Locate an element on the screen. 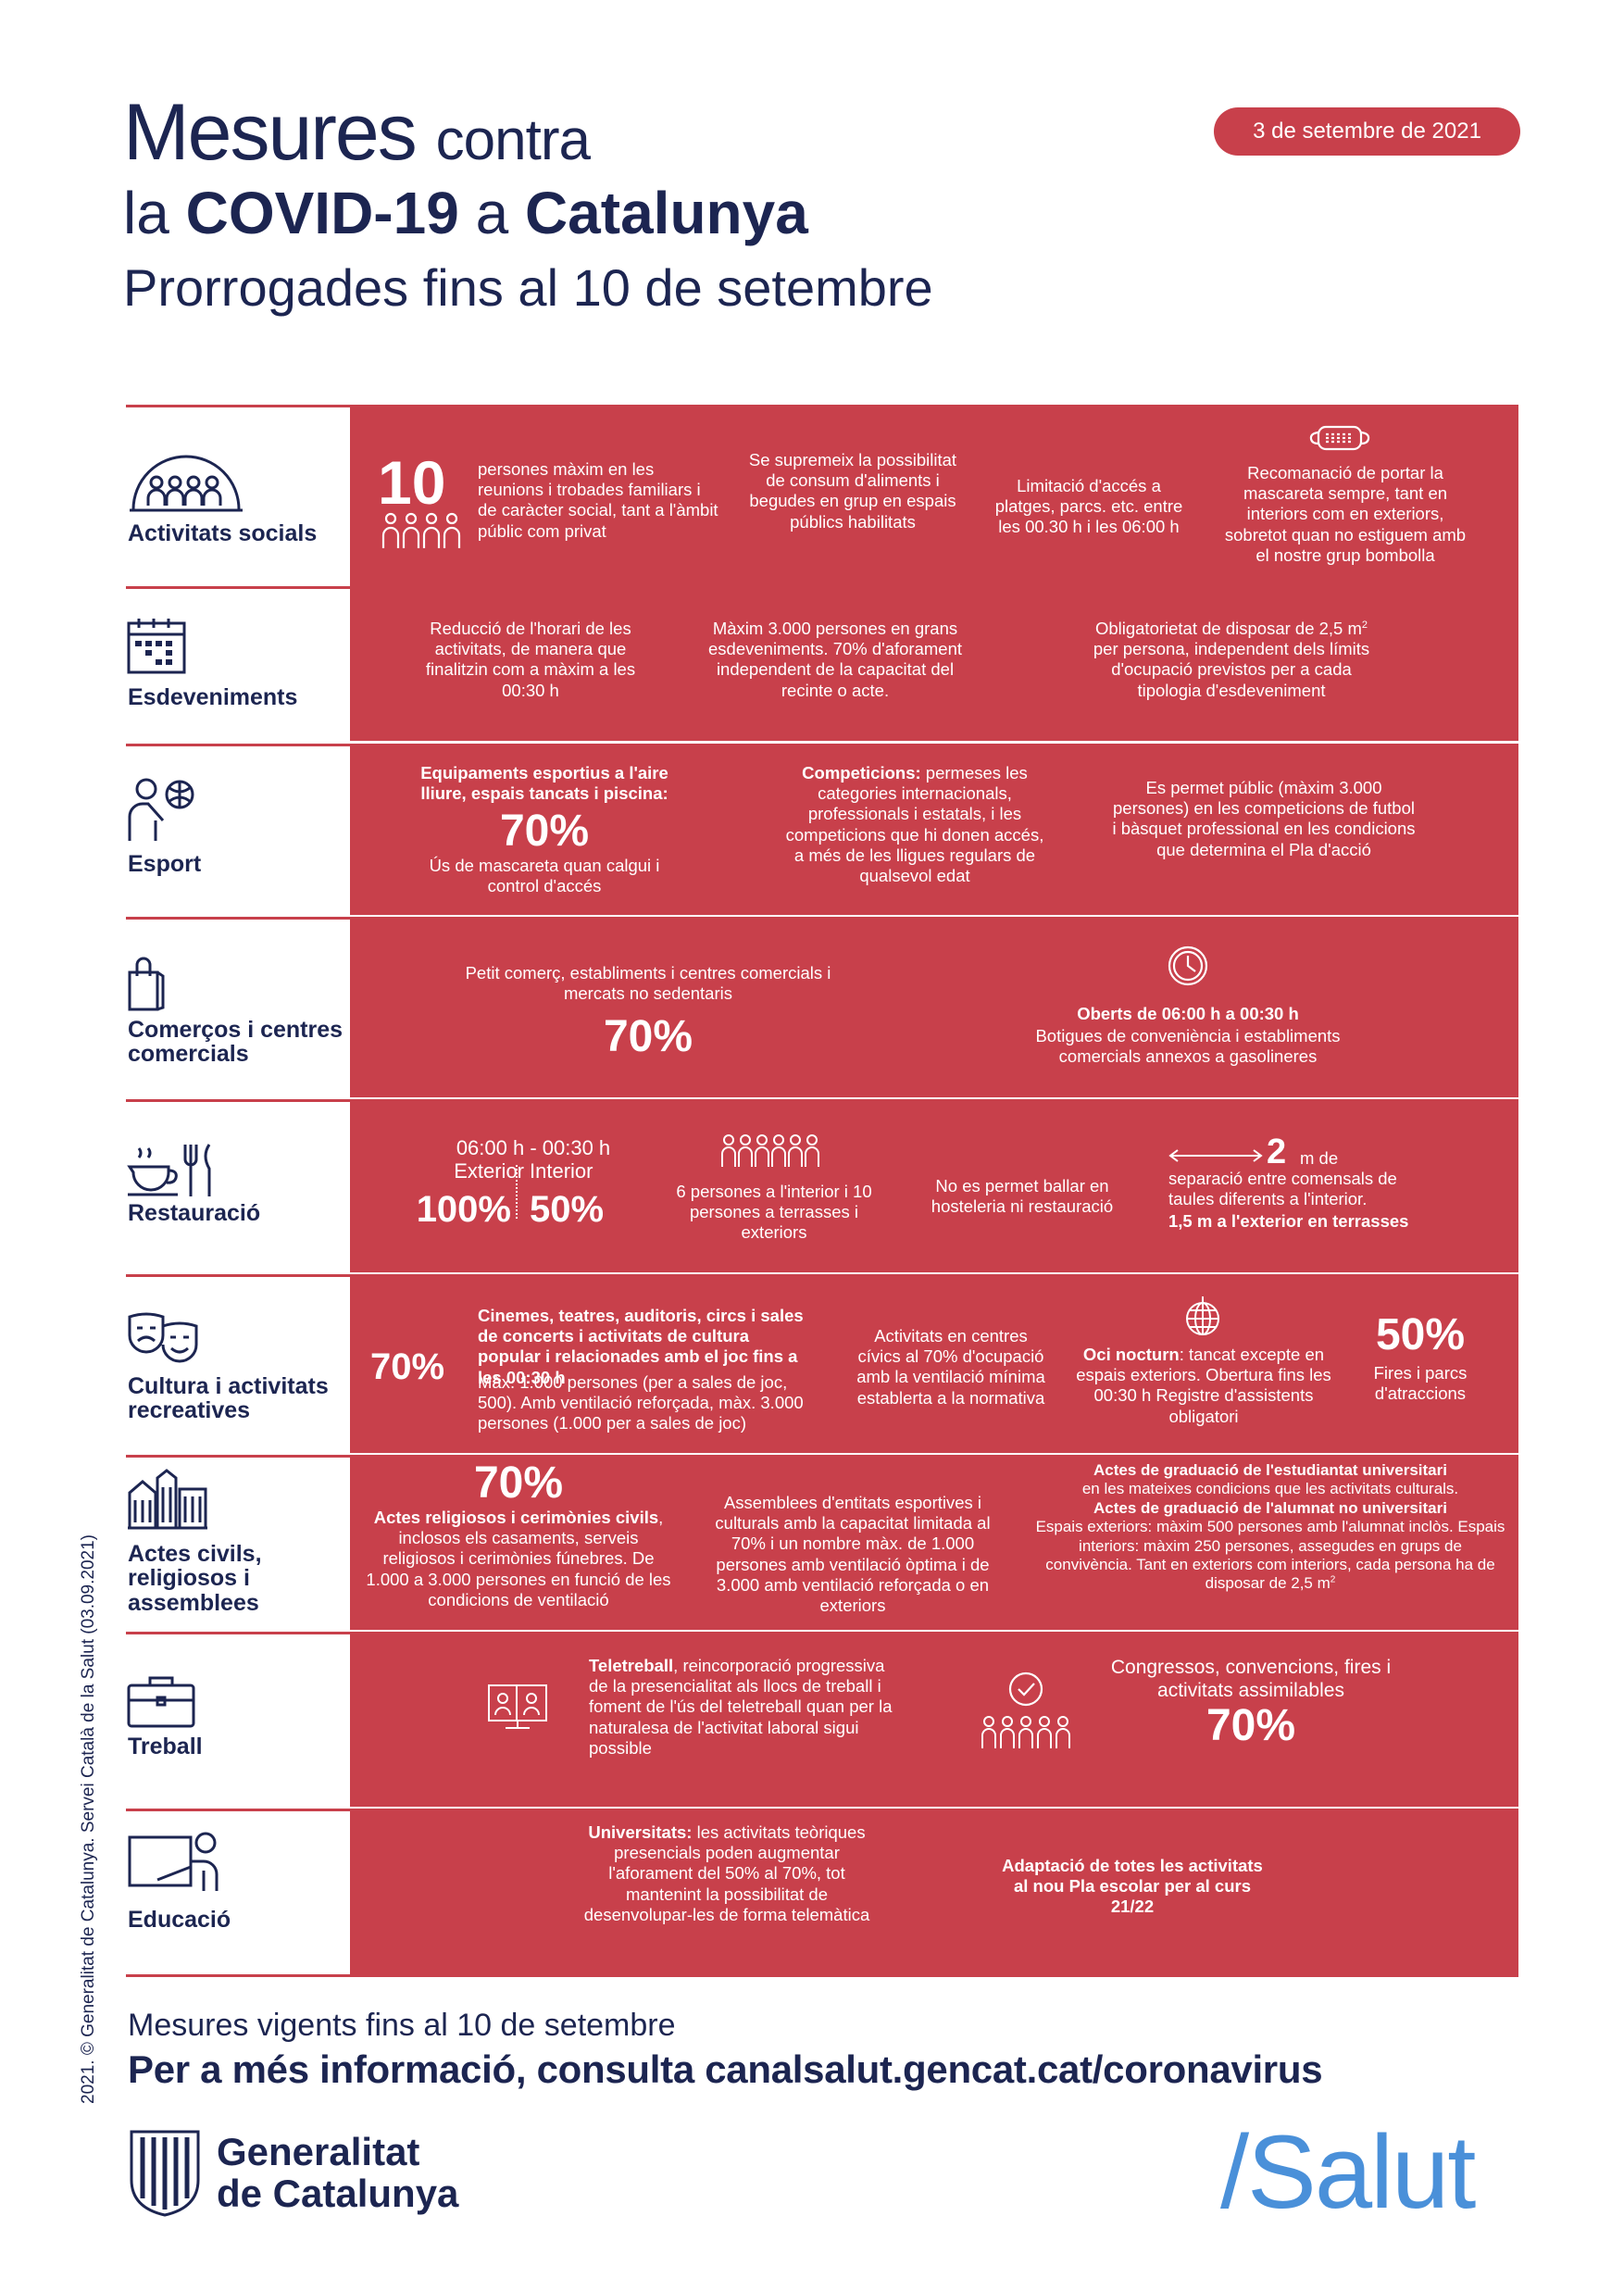 This screenshot has width=1624, height=2291. title-word-contra: contra is located at coordinates (513, 140).